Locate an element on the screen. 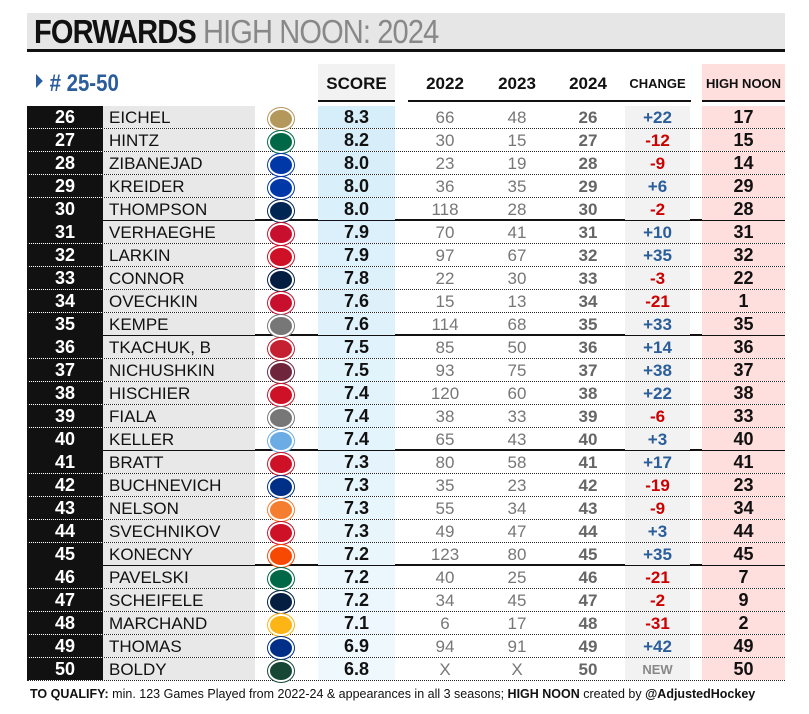 This screenshot has width=809, height=714. change-cell: -21 is located at coordinates (657, 577).